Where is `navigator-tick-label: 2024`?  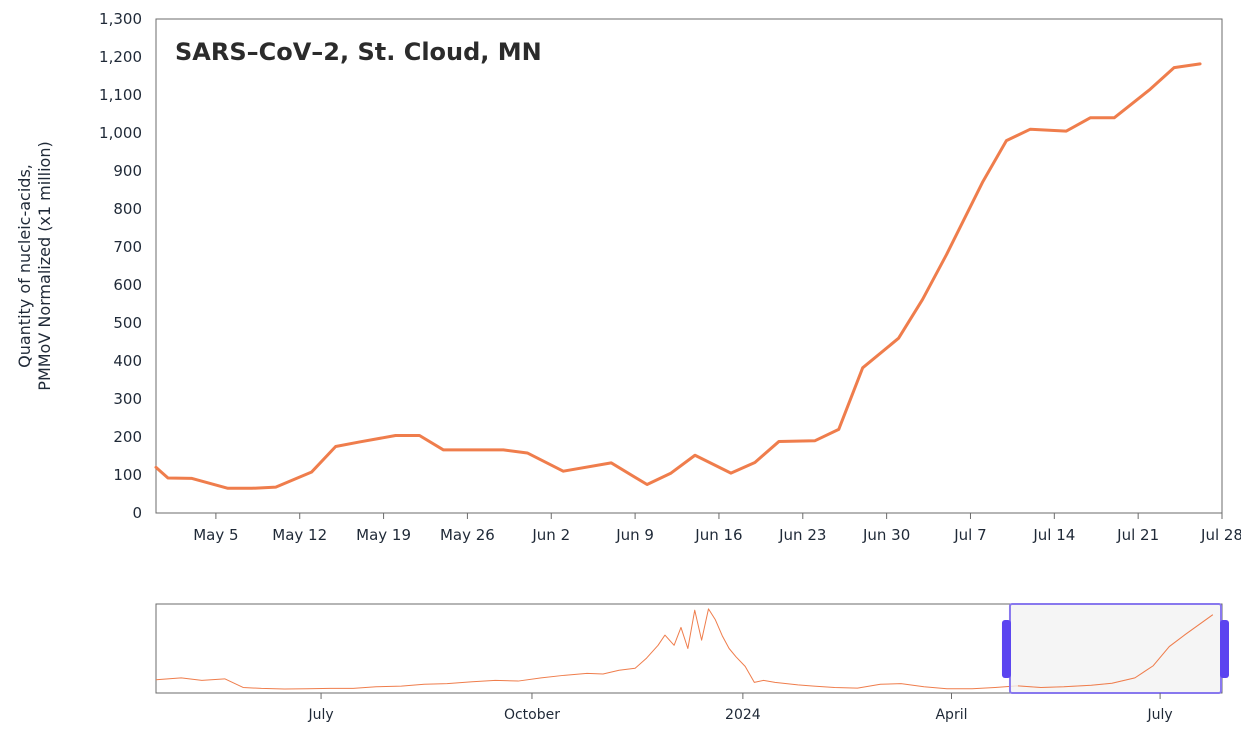
navigator-tick-label: 2024 is located at coordinates (743, 715).